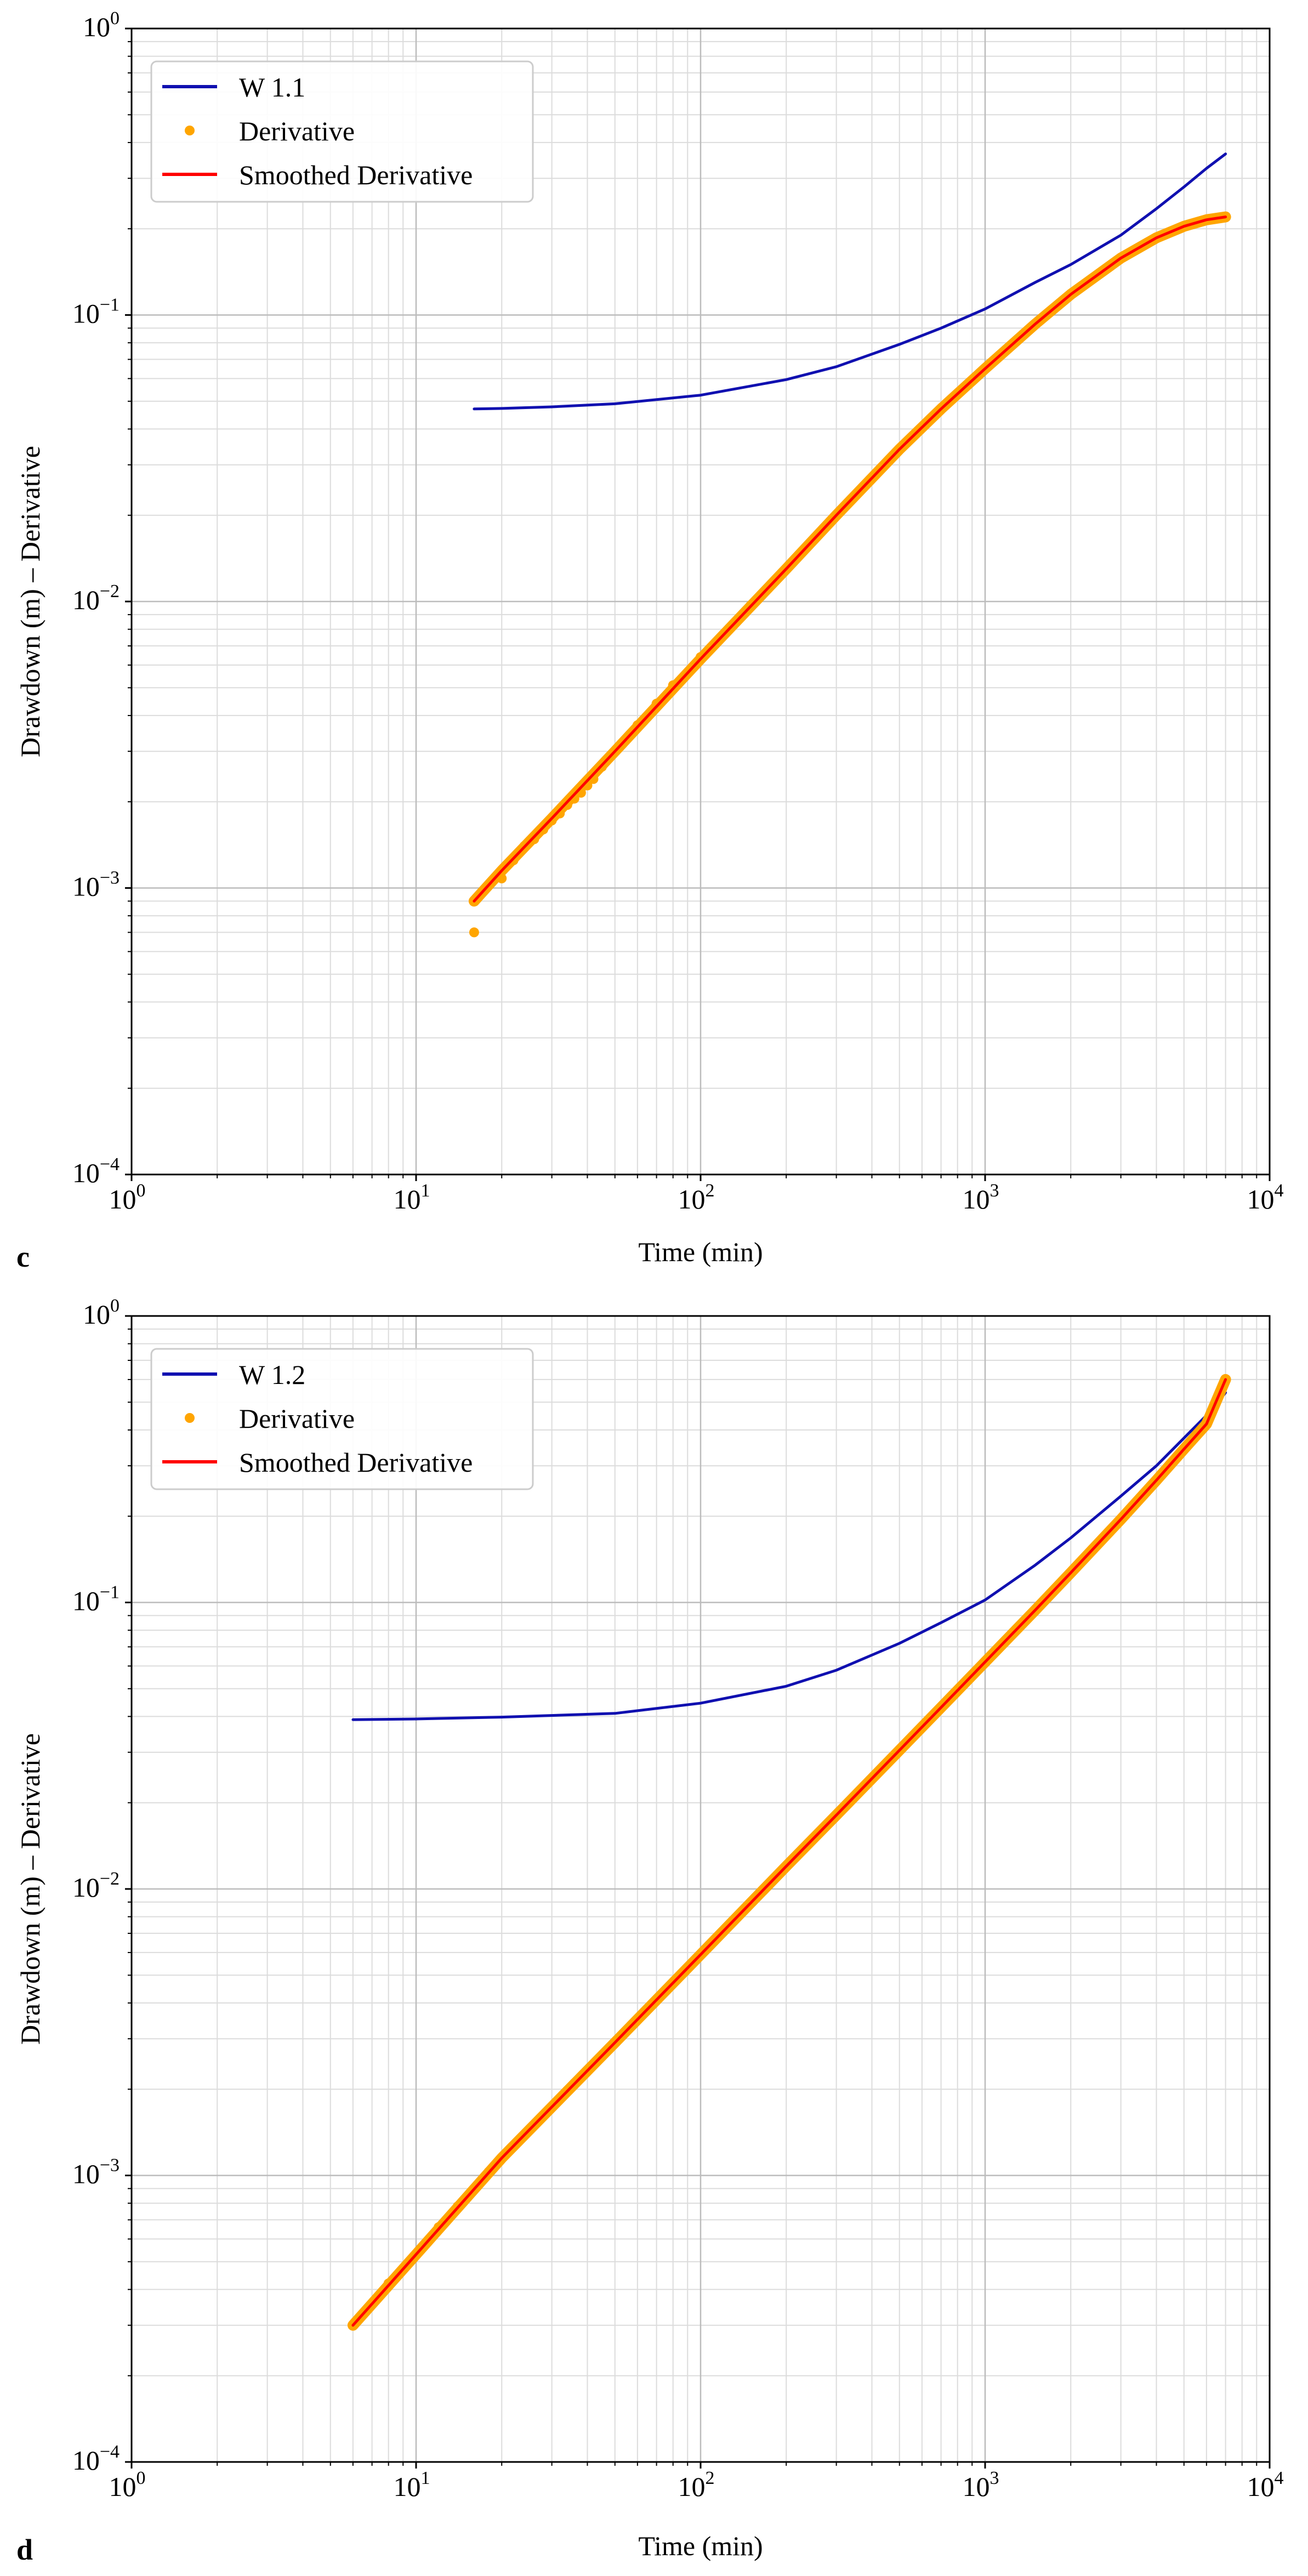 This screenshot has width=1308, height=2576. Describe the element at coordinates (272, 88) in the screenshot. I see `legend-label: W 1.1` at that location.